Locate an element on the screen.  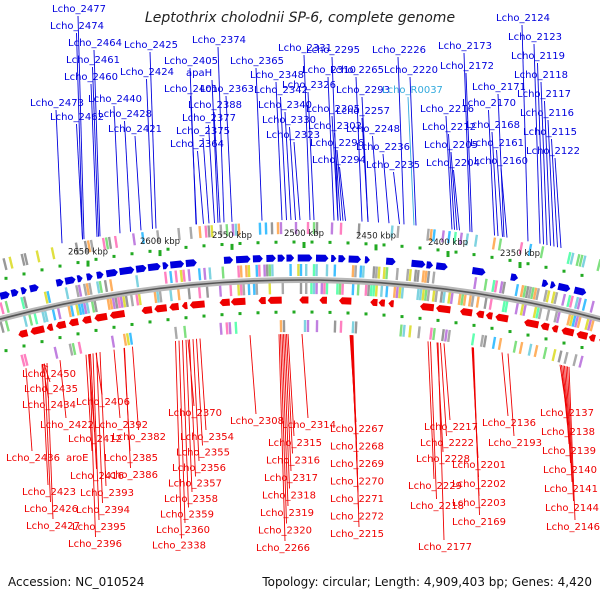
gene-label: Lcho_2270 is located at coordinates (357, 482).